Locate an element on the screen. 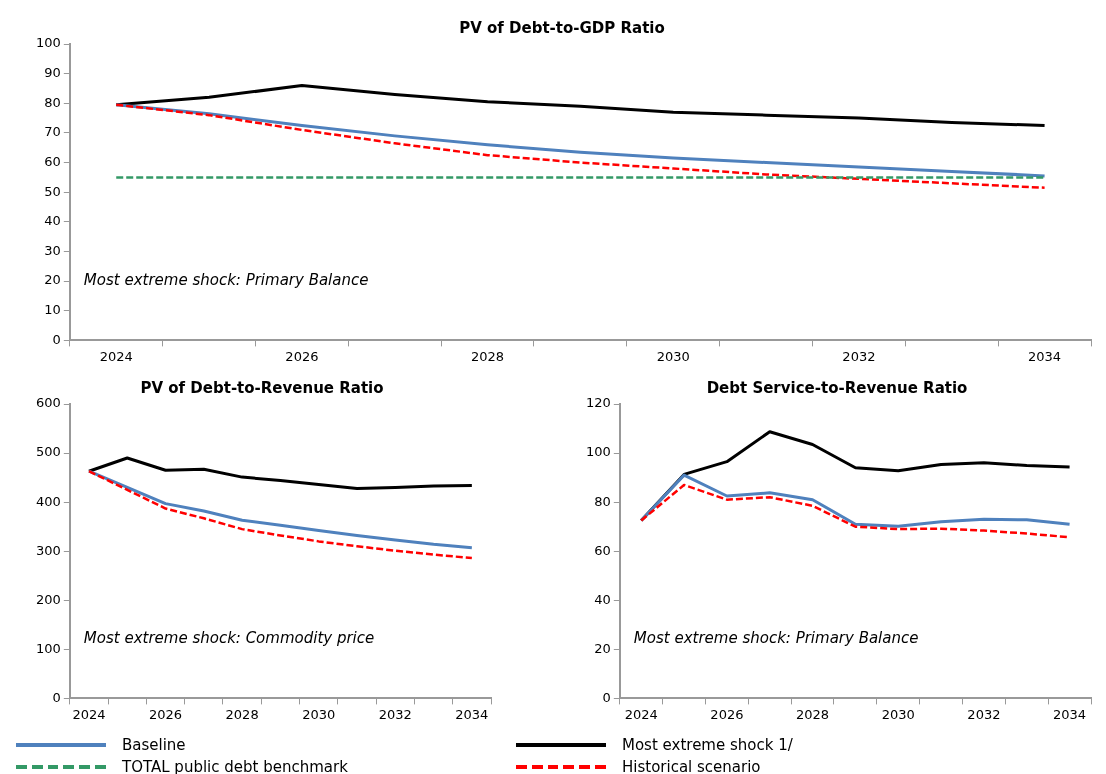  legend-label: Baseline is located at coordinates (154, 745).